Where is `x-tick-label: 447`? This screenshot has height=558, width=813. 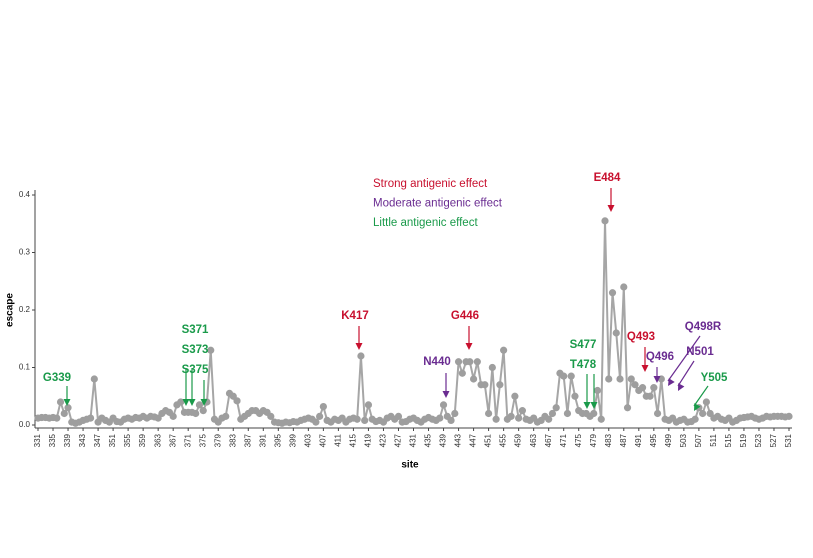
x-tick-label: 447 is located at coordinates (473, 440).